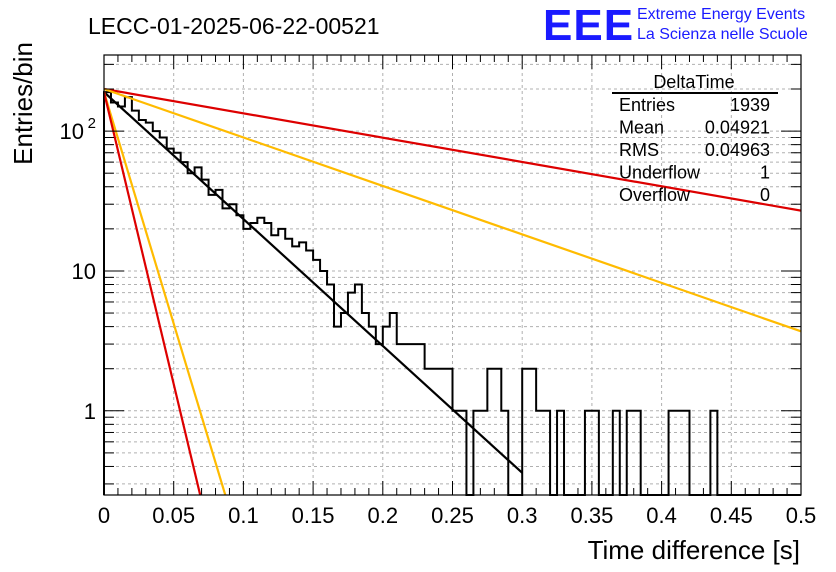  Describe the element at coordinates (801, 515) in the screenshot. I see `x-tick-label: 0.5` at that location.